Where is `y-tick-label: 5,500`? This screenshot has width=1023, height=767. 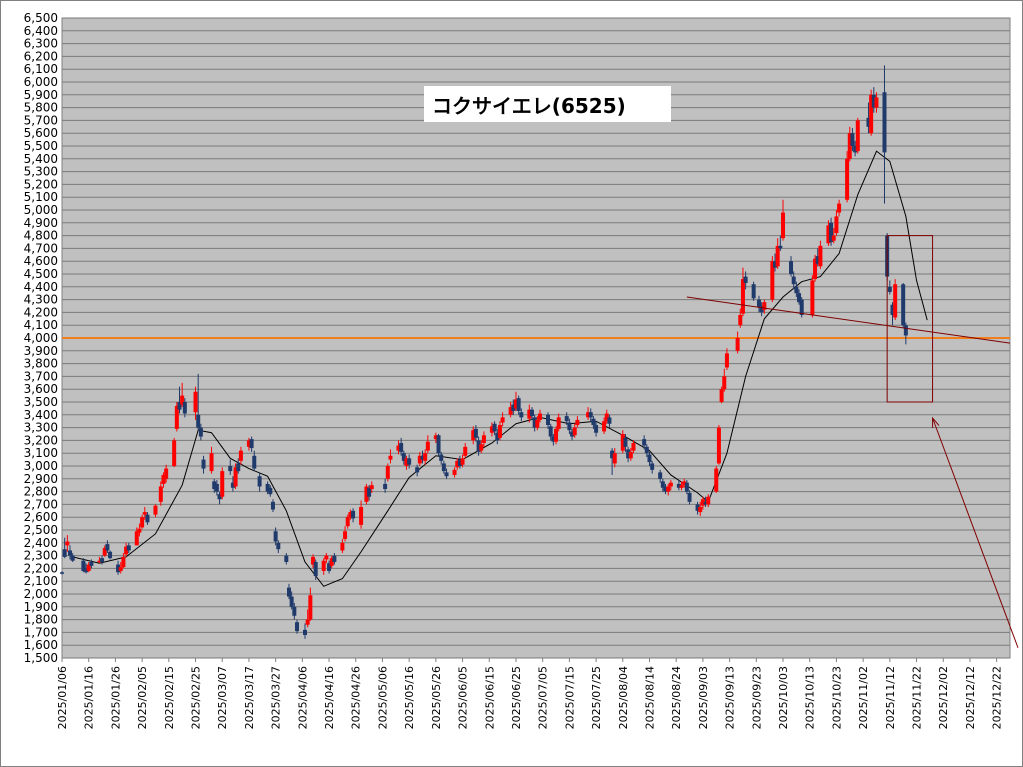
y-tick-label: 5,500 is located at coordinates (41, 146).